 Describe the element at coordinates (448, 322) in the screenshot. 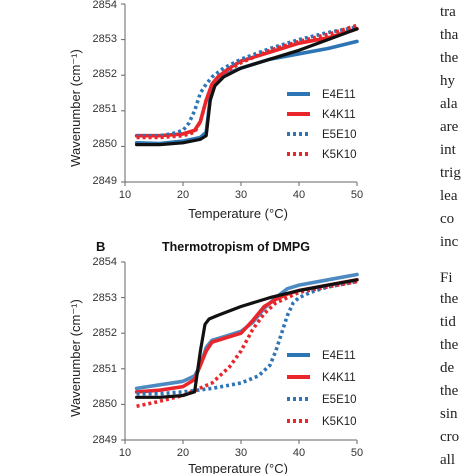

I see `side-text-line: tid` at that location.